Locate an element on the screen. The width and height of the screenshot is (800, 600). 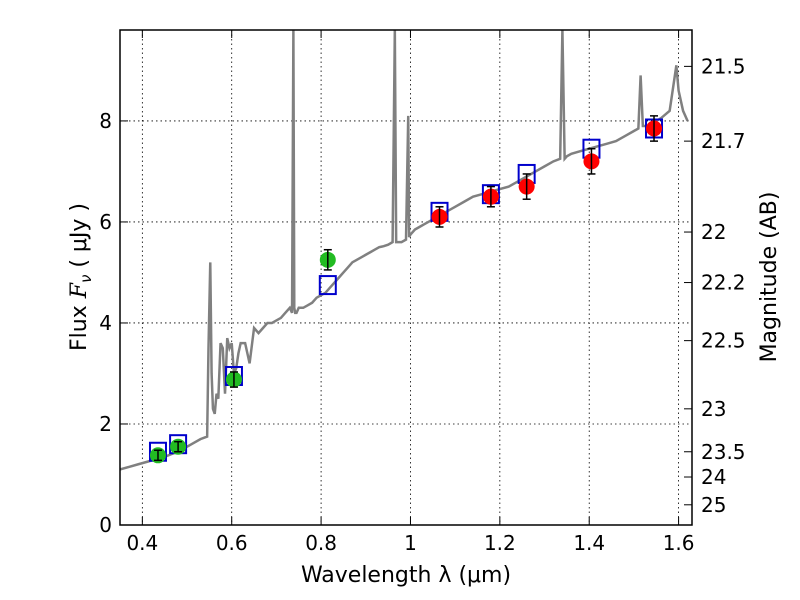
y-axis-label-subscript: ν is located at coordinates (86, 279).